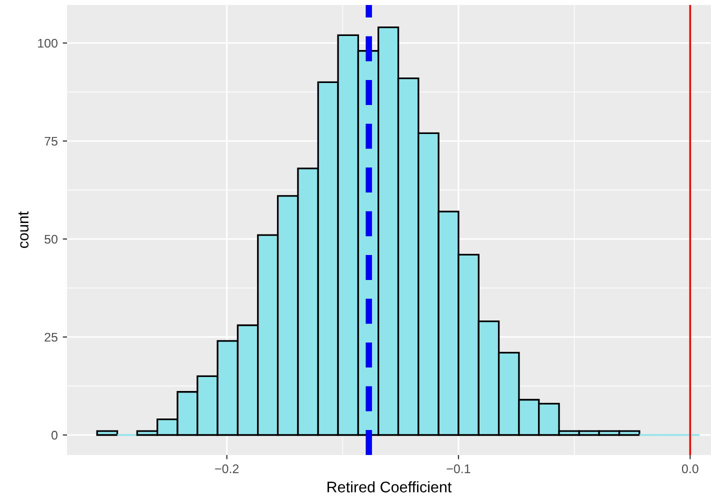 Image resolution: width=711 pixels, height=498 pixels. I want to click on x-axis-title: Retired Coefficient, so click(390, 486).